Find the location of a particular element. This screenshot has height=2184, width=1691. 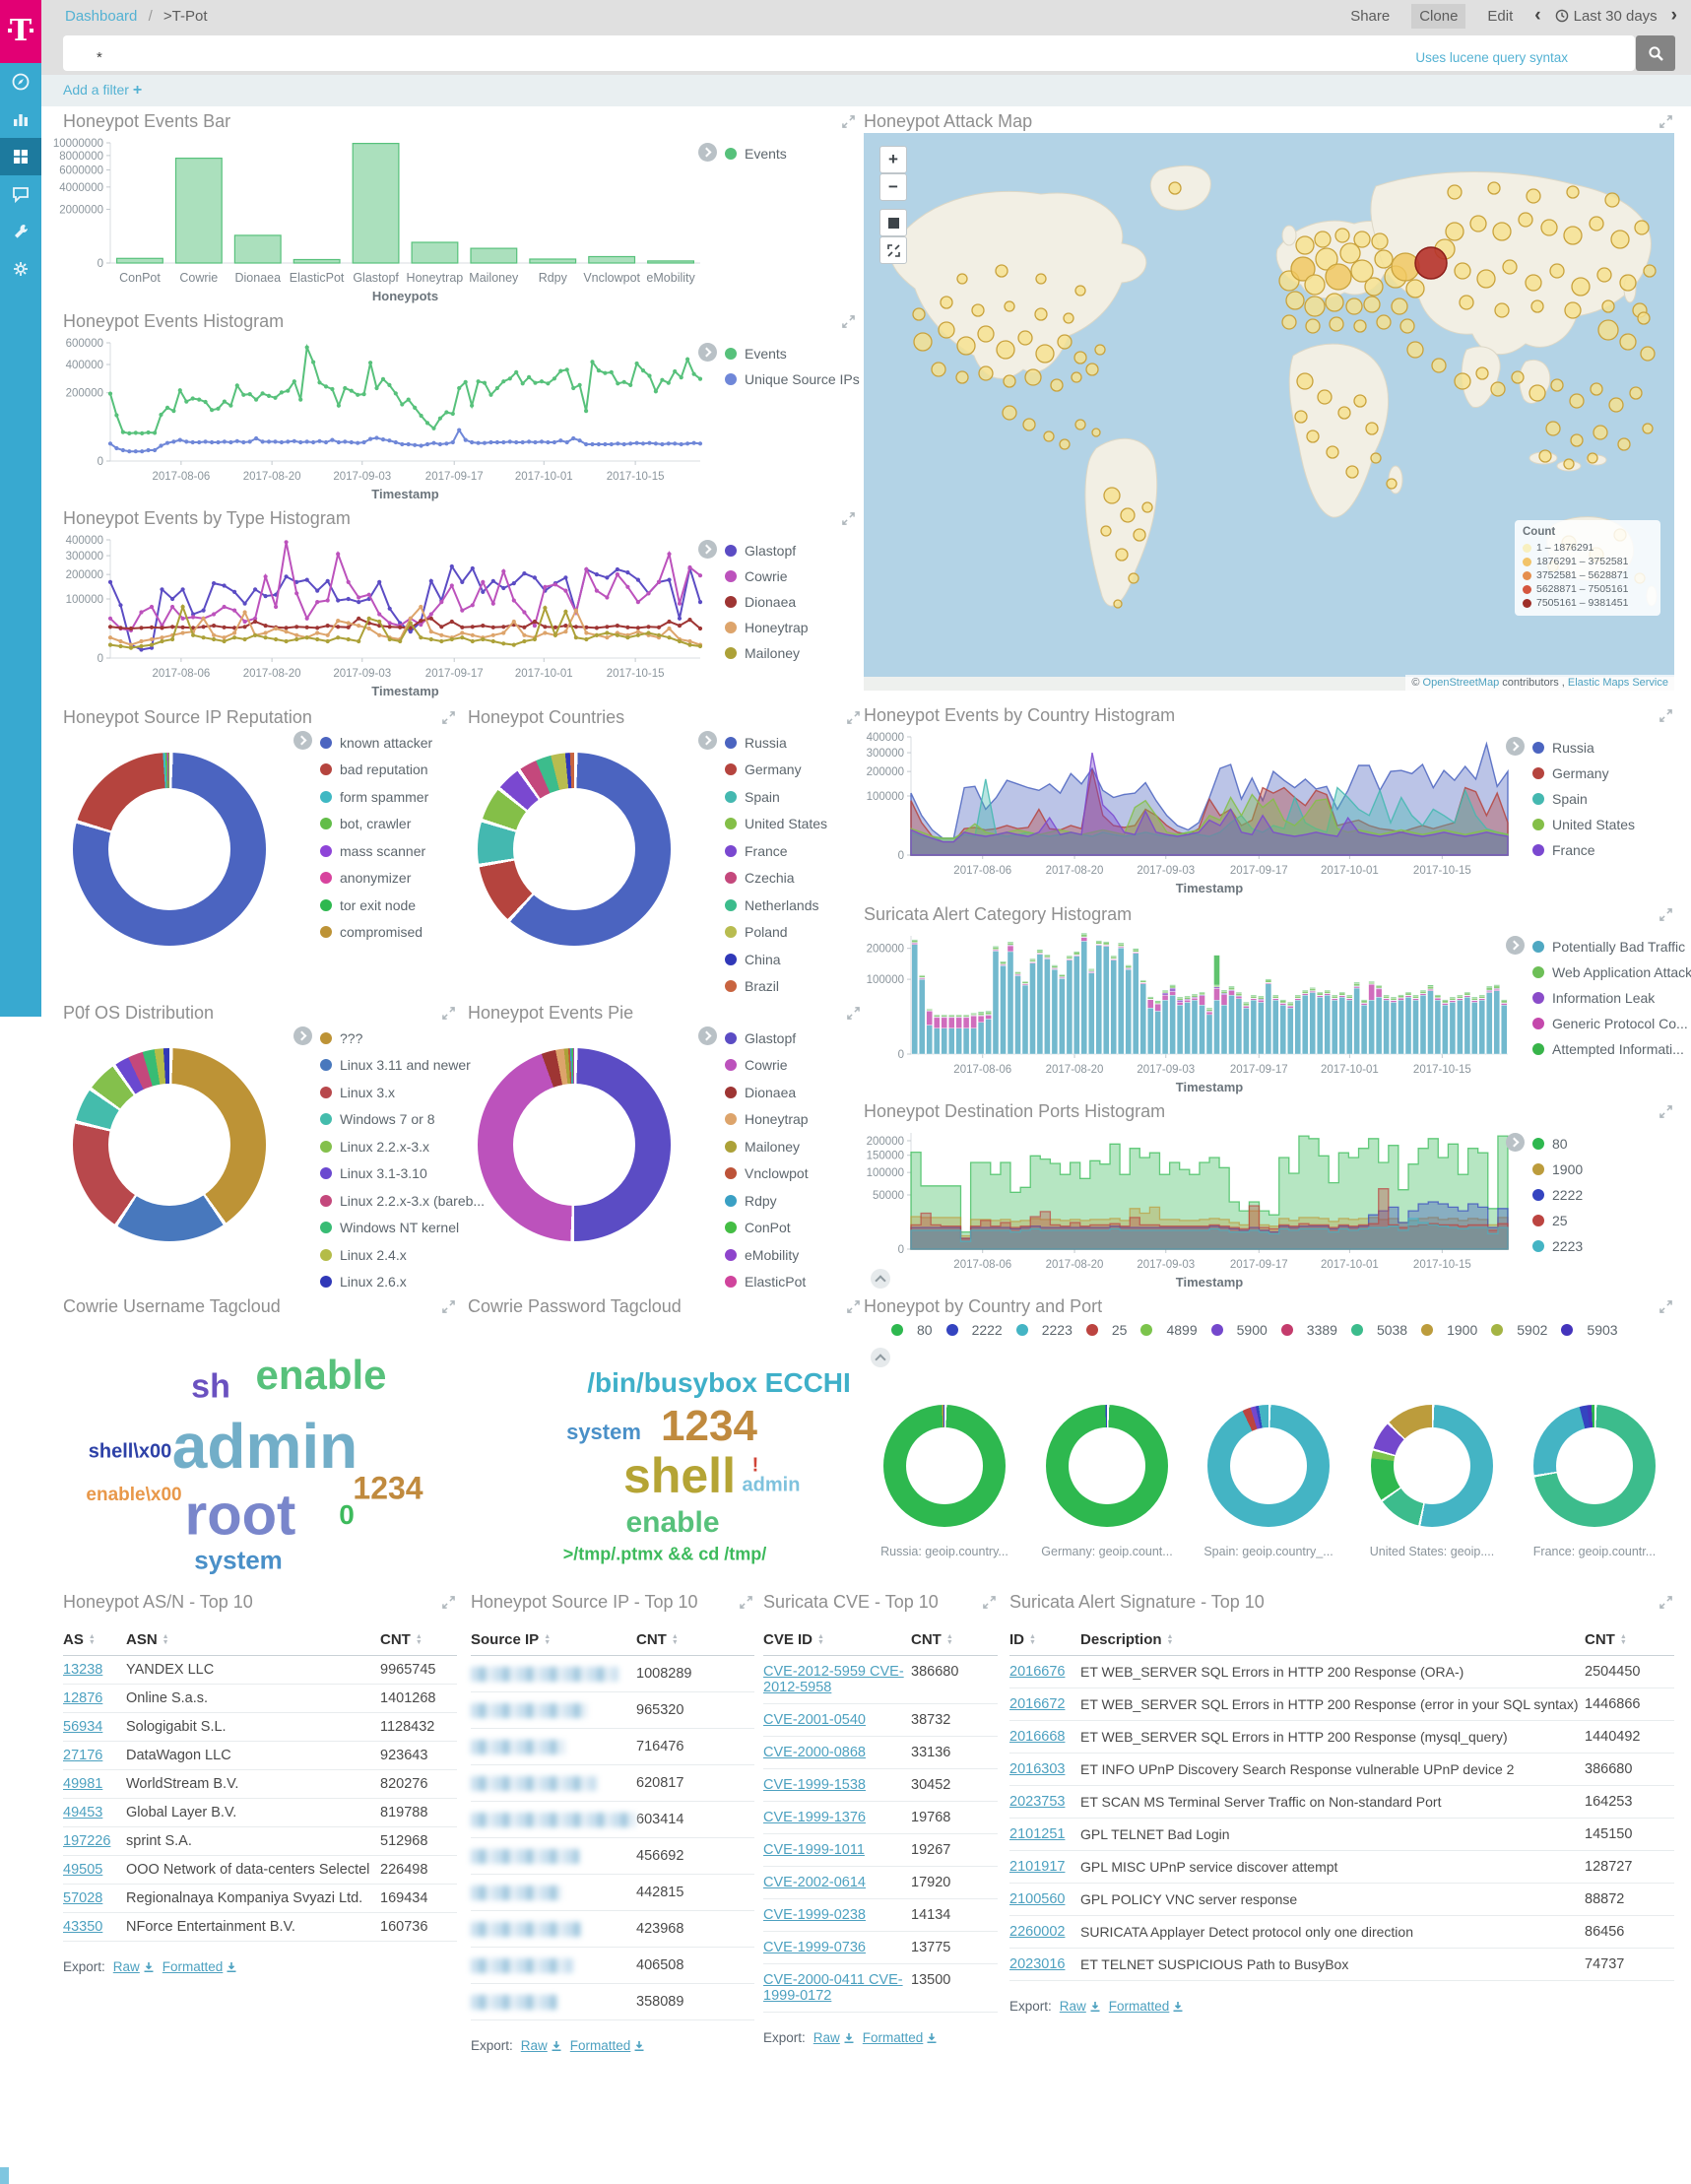

search-input: * Uses lucene query syntax is located at coordinates (849, 53).